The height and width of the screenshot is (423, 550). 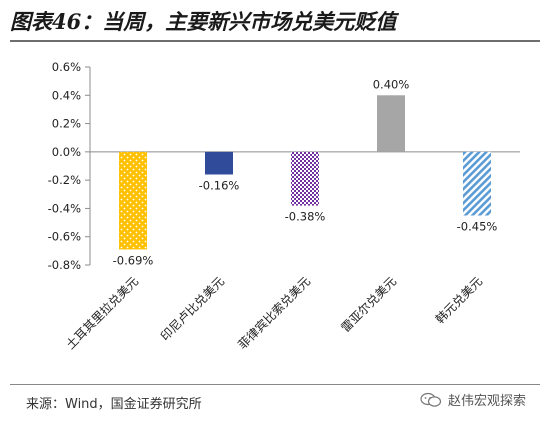 What do you see at coordinates (275, 384) in the screenshot?
I see `footer-rule` at bounding box center [275, 384].